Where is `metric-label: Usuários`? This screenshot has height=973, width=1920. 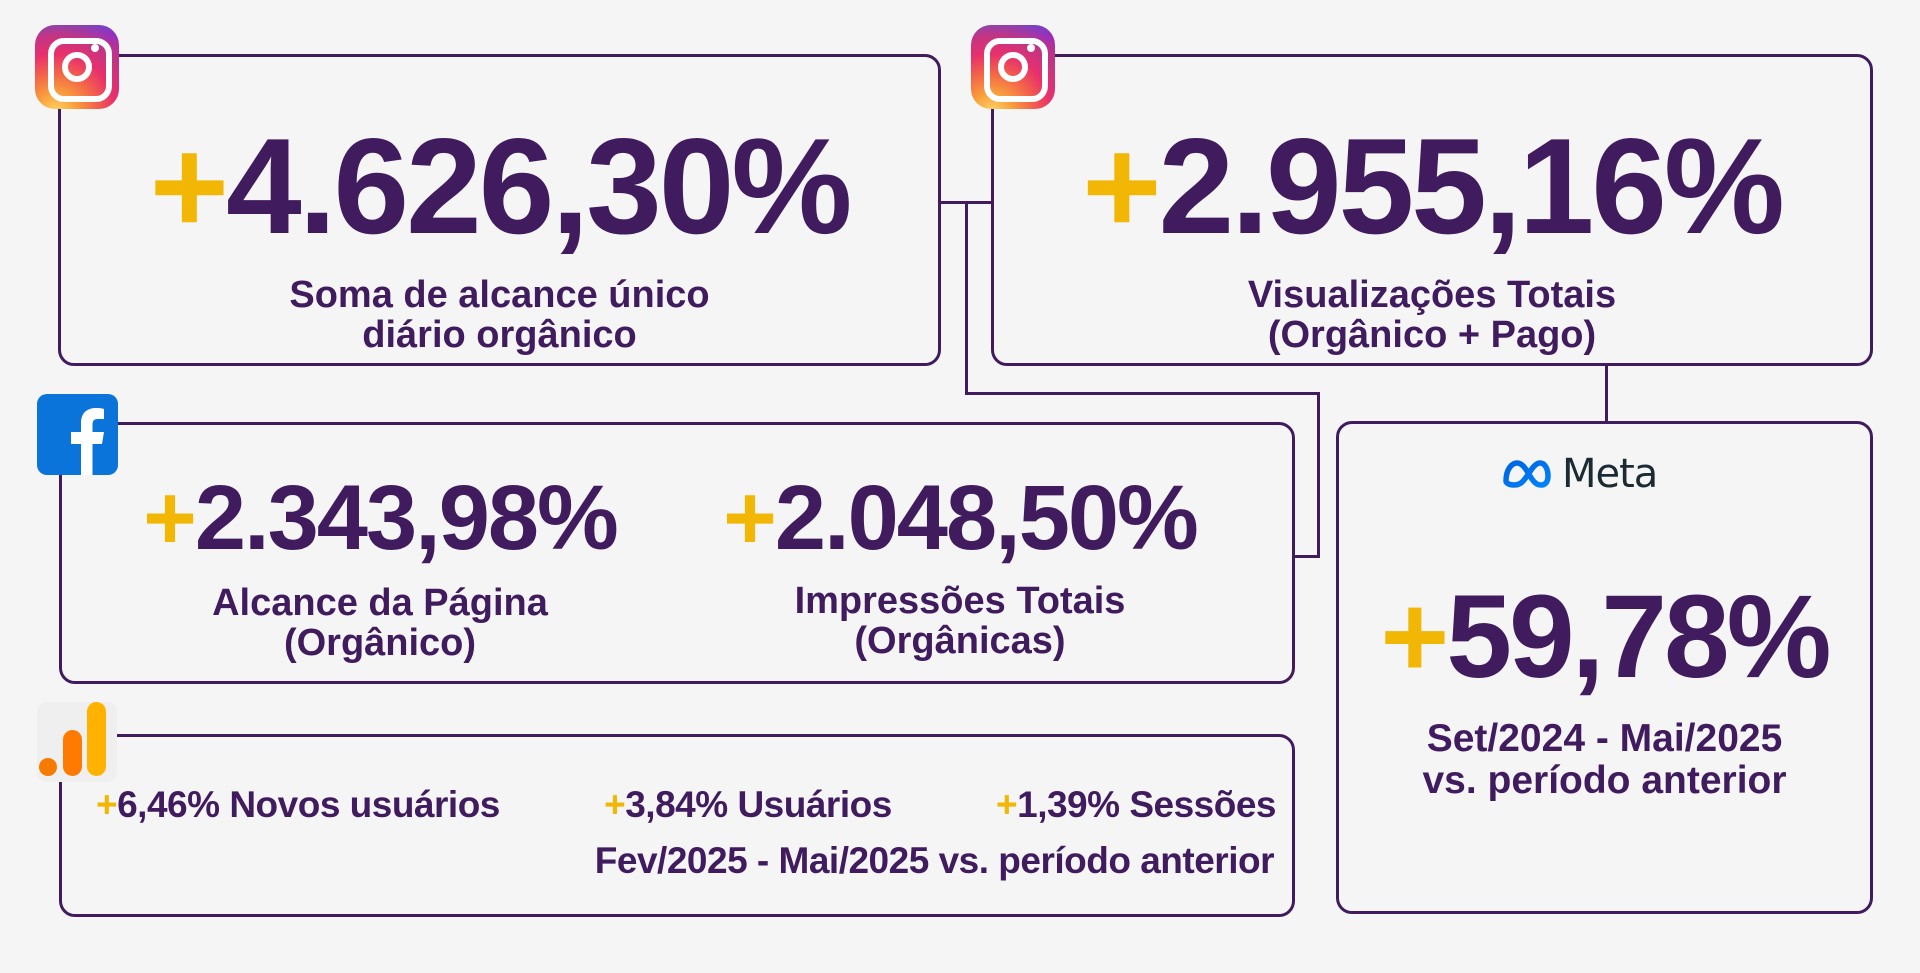
metric-label: Usuários is located at coordinates (814, 804).